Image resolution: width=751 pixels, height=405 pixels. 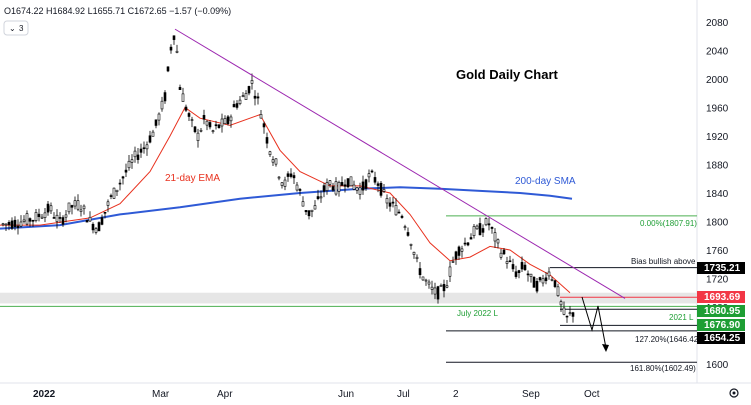 I want to click on projection-path, so click(x=594, y=322).